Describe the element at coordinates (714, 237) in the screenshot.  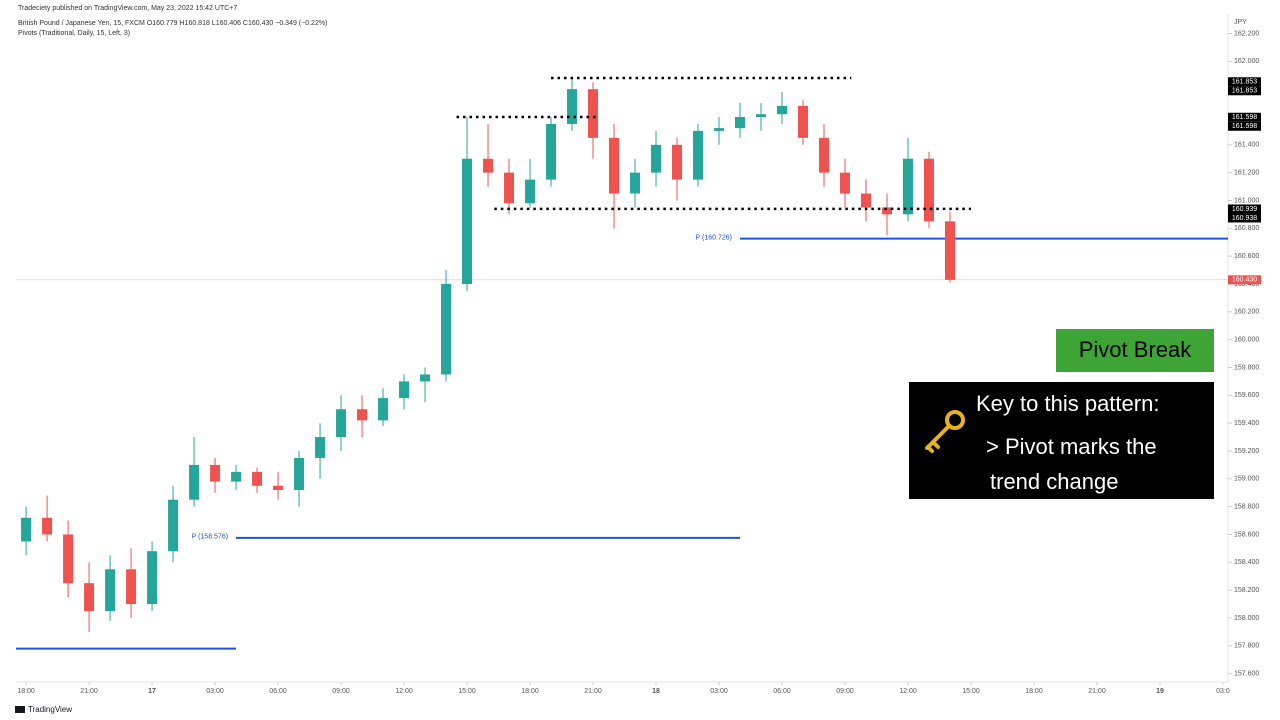
I see `pivot-label: P (160.726)` at that location.